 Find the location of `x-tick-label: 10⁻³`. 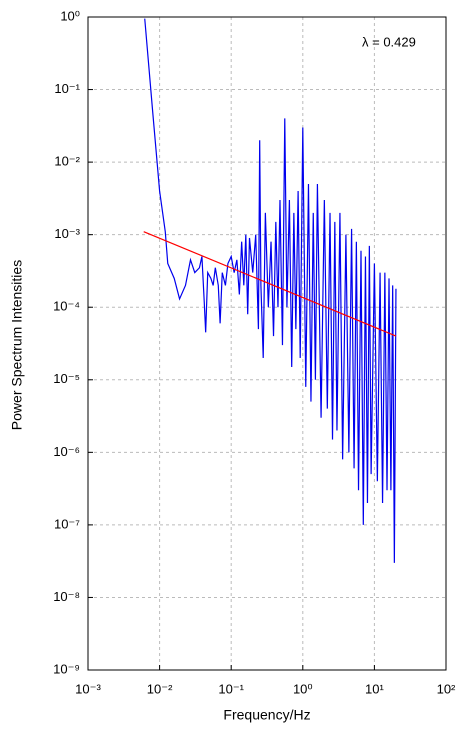

x-tick-label: 10⁻³ is located at coordinates (88, 688).